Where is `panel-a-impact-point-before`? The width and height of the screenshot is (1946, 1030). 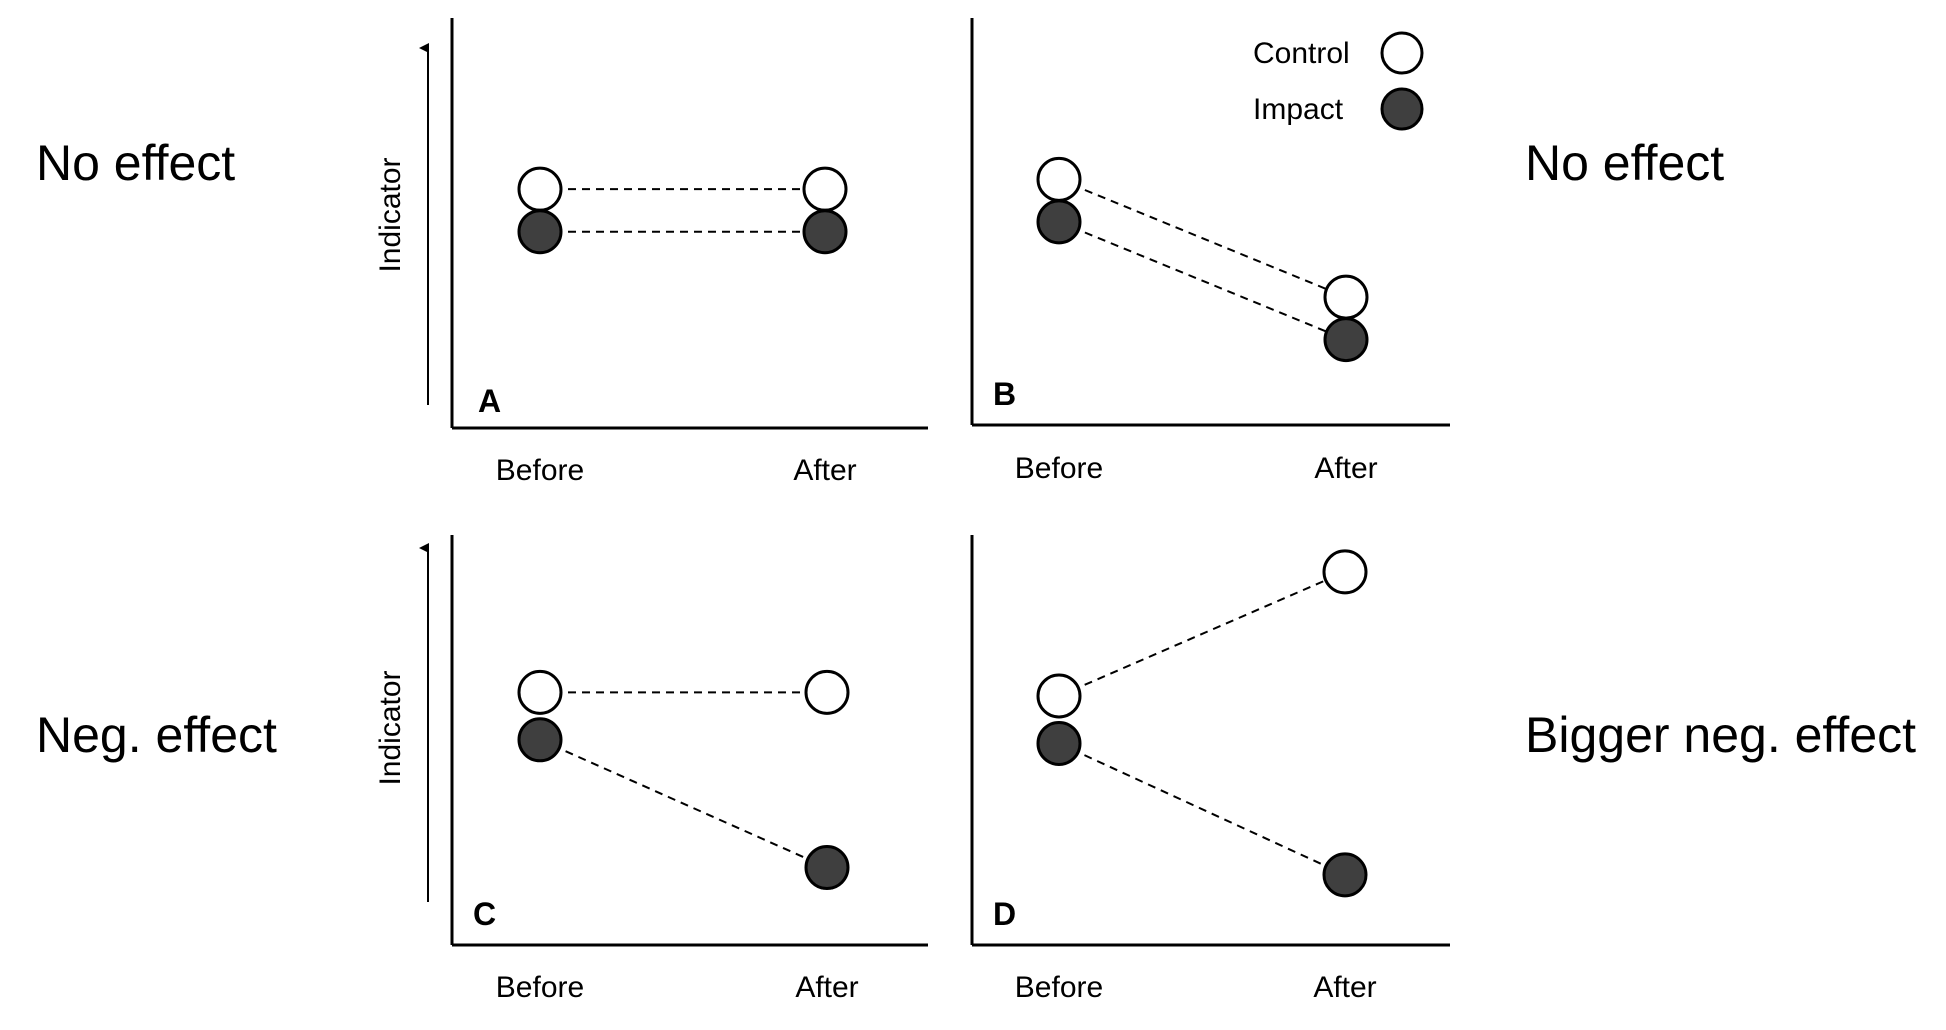
panel-a-impact-point-before is located at coordinates (540, 232).